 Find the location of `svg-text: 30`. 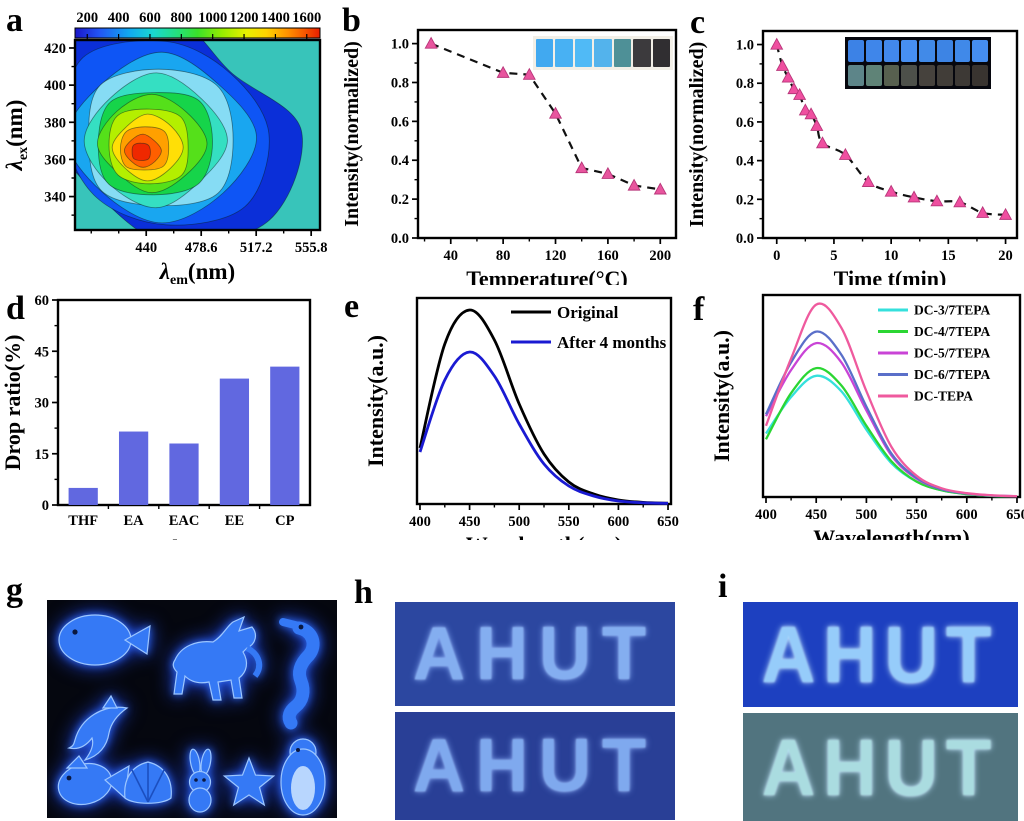

svg-text: 30 is located at coordinates (42, 404).